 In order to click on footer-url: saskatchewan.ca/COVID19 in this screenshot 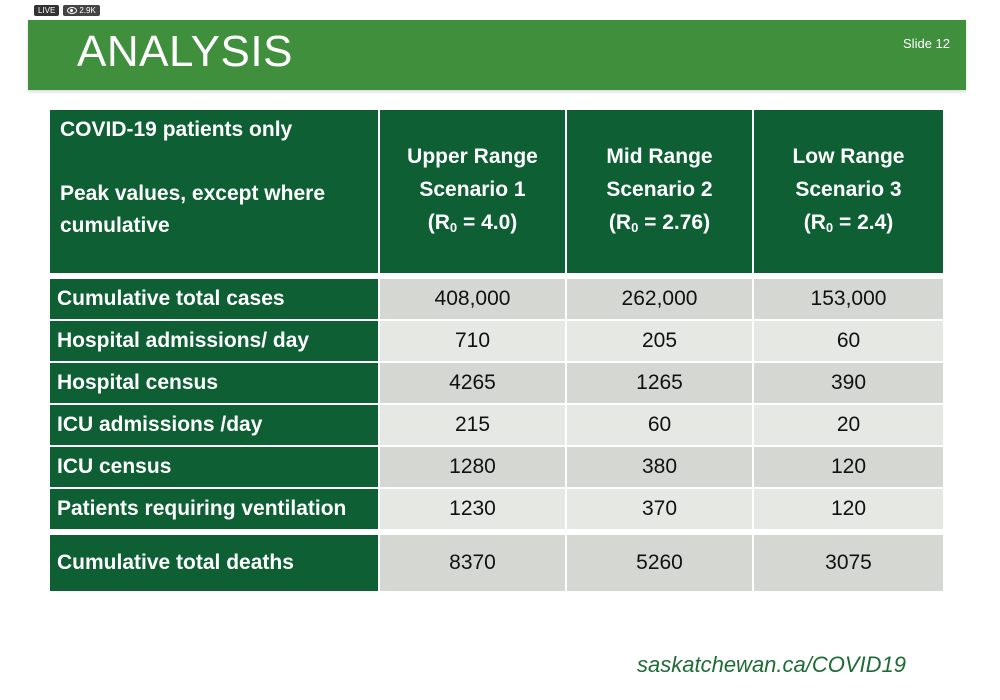, I will do `click(772, 664)`.